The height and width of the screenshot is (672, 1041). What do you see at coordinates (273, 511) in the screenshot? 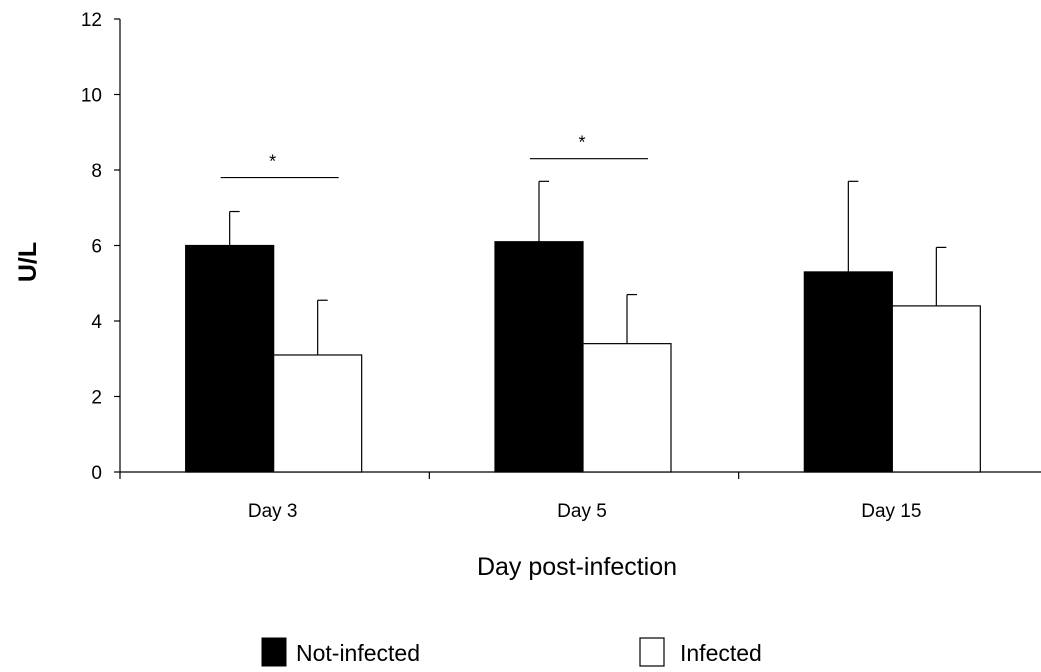
I see `x-tick-label: Day 3` at bounding box center [273, 511].